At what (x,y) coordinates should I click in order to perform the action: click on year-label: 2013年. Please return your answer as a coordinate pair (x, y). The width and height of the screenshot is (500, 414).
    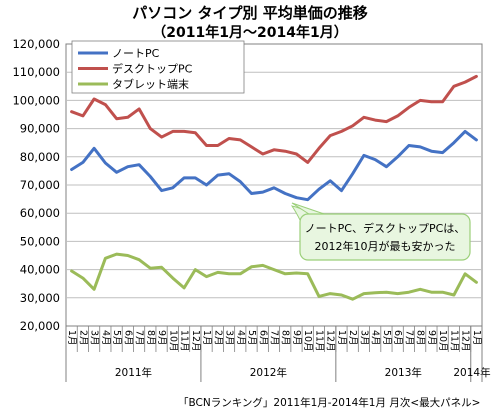
    Looking at the image, I should click on (403, 372).